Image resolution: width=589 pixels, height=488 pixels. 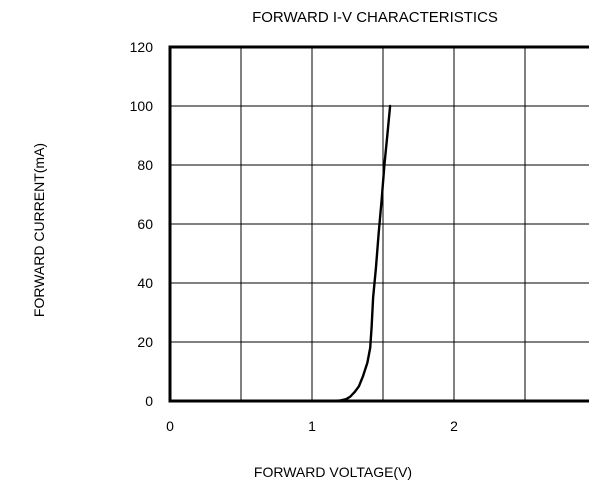 What do you see at coordinates (145, 283) in the screenshot?
I see `y-tick-label: 40` at bounding box center [145, 283].